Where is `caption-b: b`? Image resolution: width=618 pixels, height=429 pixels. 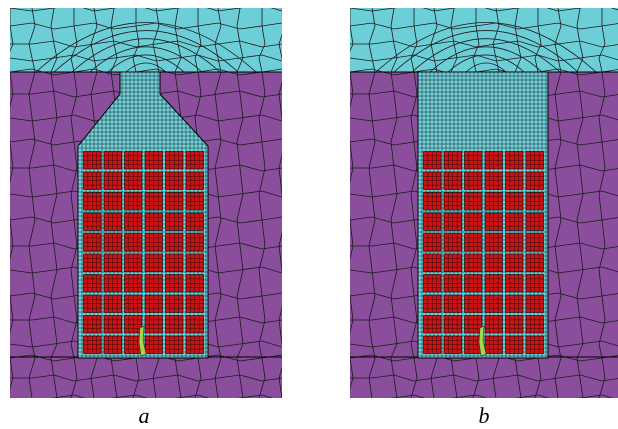 caption-b: b is located at coordinates (484, 415).